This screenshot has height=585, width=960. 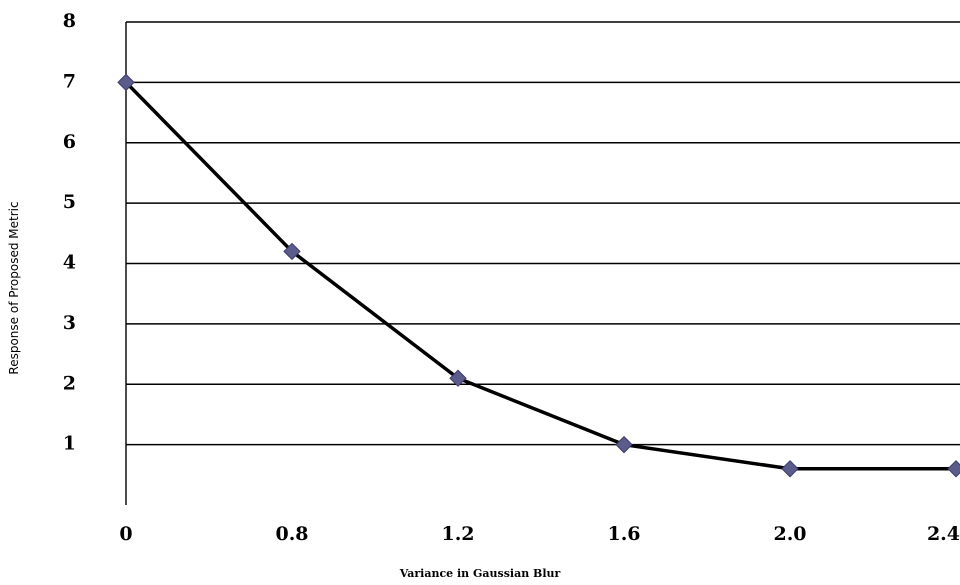 What do you see at coordinates (14, 287) in the screenshot?
I see `y-axis-title: Response of Proposed Metric` at bounding box center [14, 287].